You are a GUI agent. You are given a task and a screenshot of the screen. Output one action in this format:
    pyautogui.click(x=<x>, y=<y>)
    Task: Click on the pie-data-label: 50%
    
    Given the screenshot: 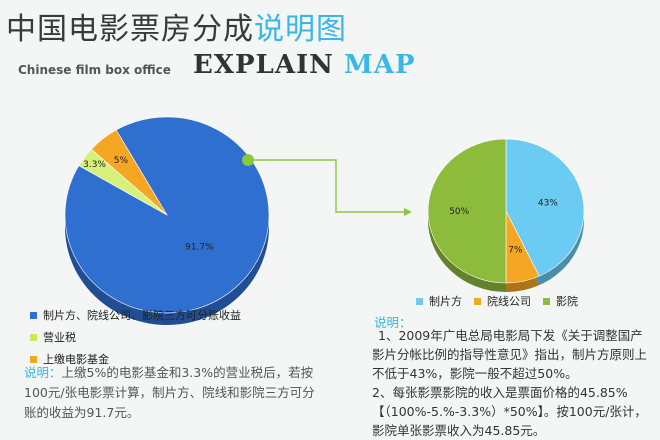 What is the action you would take?
    pyautogui.click(x=459, y=212)
    